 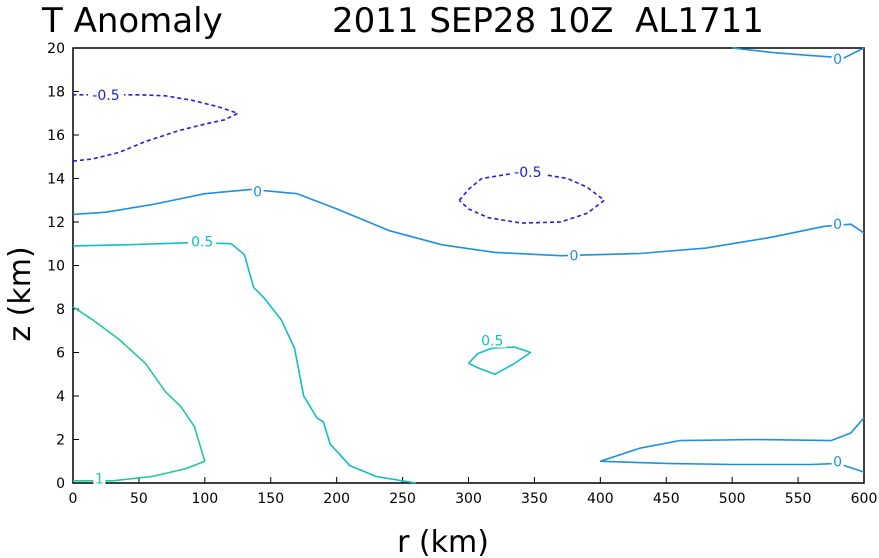 I want to click on y-tick-label: 8, so click(x=60, y=310).